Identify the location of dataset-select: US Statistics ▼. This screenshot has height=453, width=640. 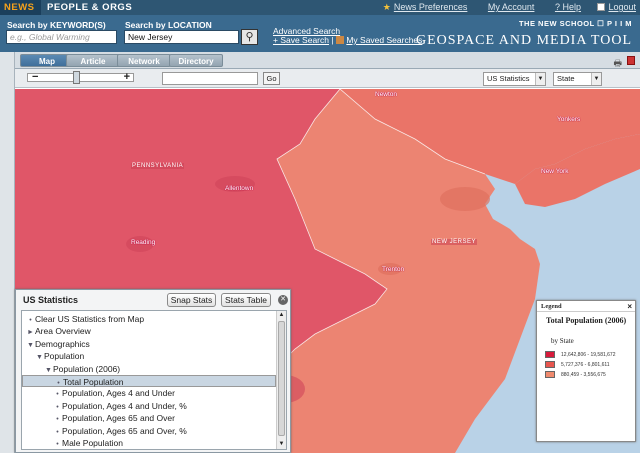
(514, 79).